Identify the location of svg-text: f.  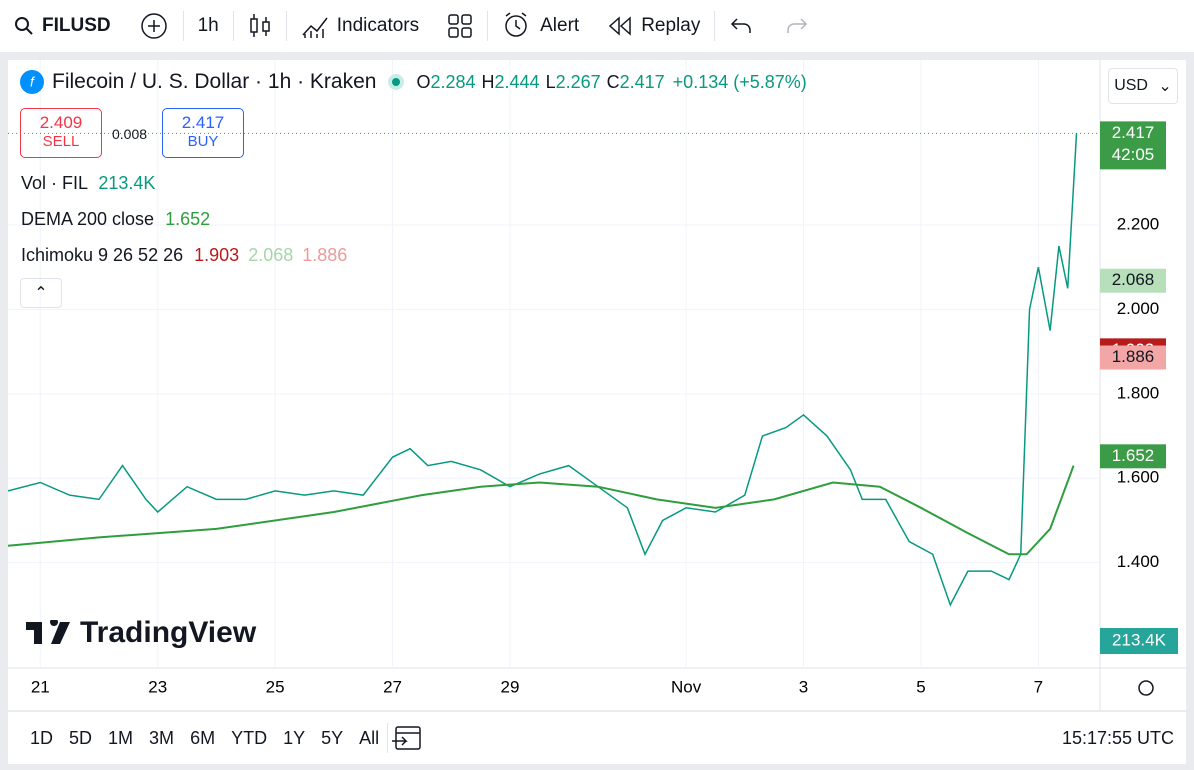
(33, 82).